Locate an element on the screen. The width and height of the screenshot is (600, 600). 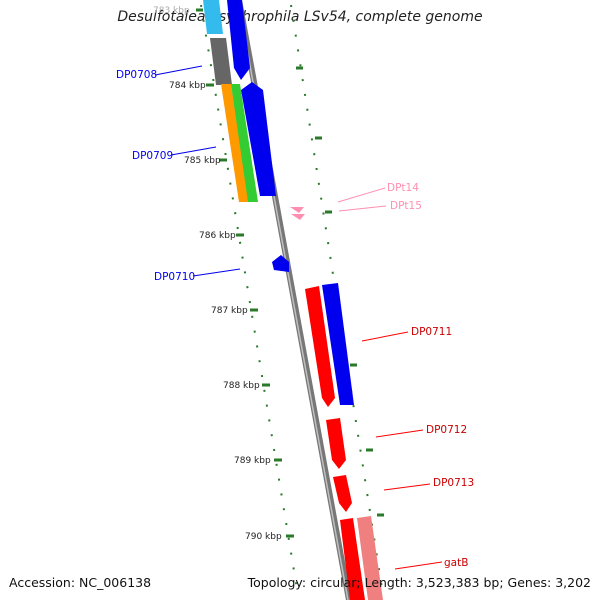
dp0708-leader-line is located at coordinates (178, 70).